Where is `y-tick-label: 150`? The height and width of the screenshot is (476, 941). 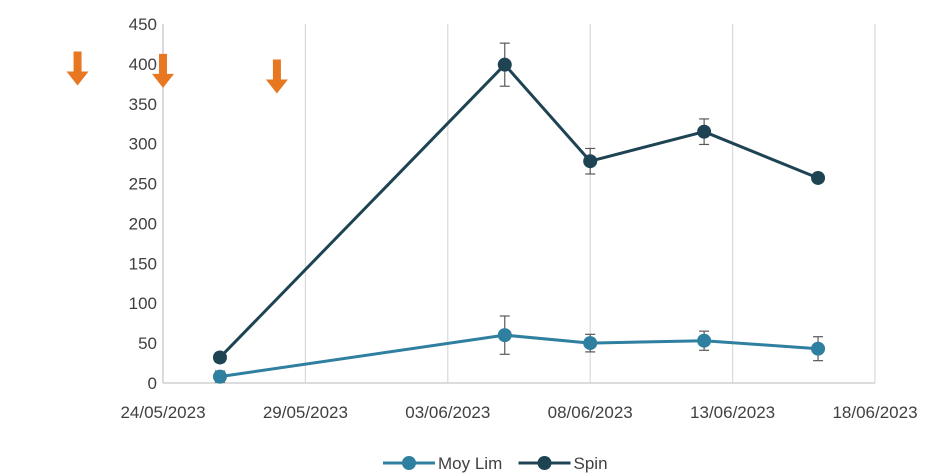 y-tick-label: 150 is located at coordinates (143, 263).